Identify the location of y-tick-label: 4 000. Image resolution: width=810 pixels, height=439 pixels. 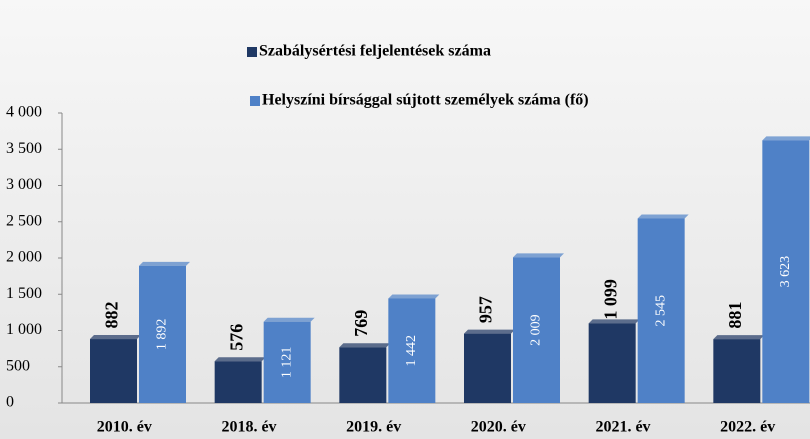
(24, 112).